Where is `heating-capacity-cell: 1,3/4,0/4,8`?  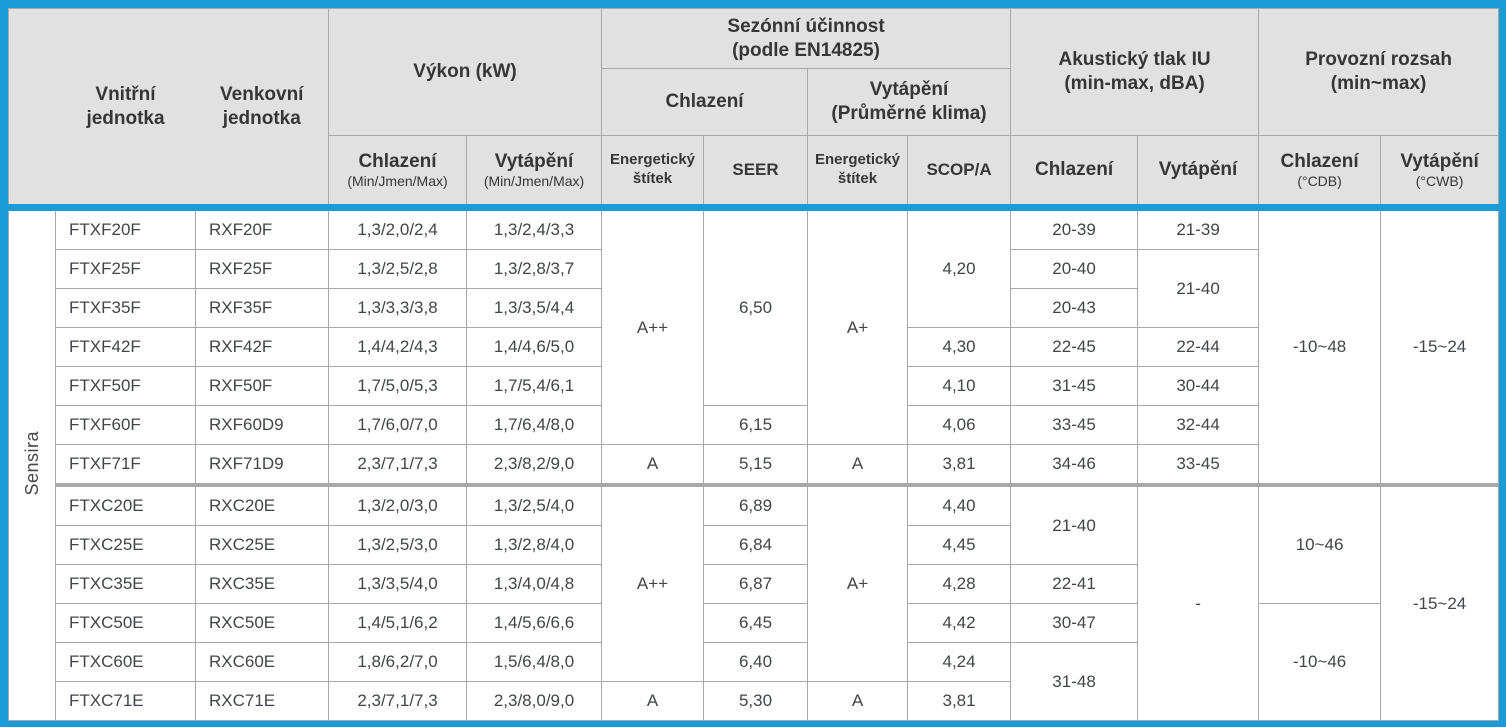
heating-capacity-cell: 1,3/4,0/4,8 is located at coordinates (534, 584).